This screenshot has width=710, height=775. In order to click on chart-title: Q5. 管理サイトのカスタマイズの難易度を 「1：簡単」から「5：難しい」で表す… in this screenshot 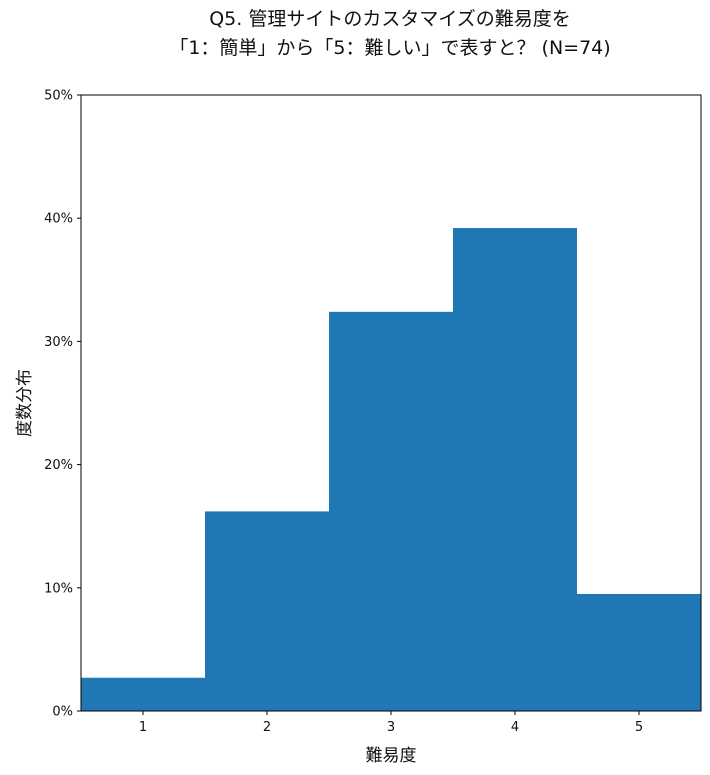, I will do `click(389, 33)`.